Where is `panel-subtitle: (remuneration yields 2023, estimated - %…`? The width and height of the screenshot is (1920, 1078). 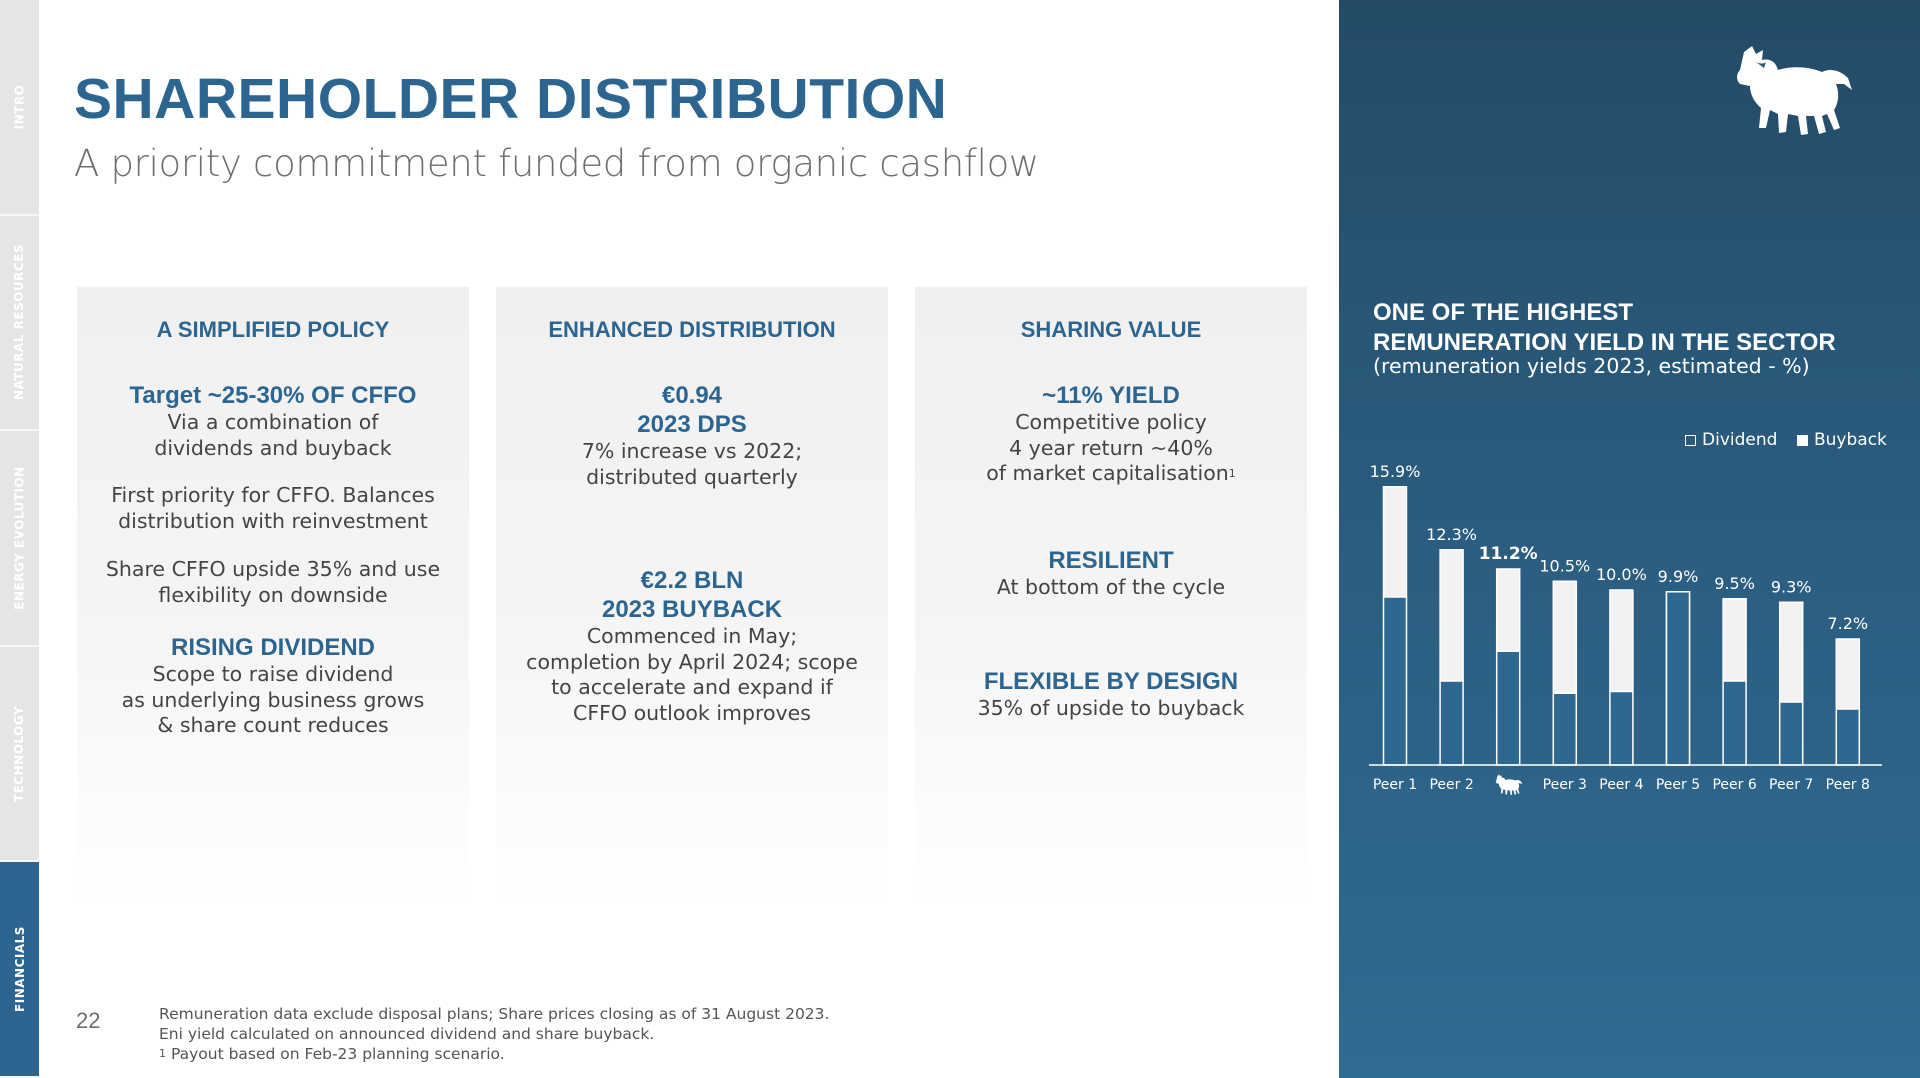 panel-subtitle: (remuneration yields 2023, estimated - %… is located at coordinates (1591, 366).